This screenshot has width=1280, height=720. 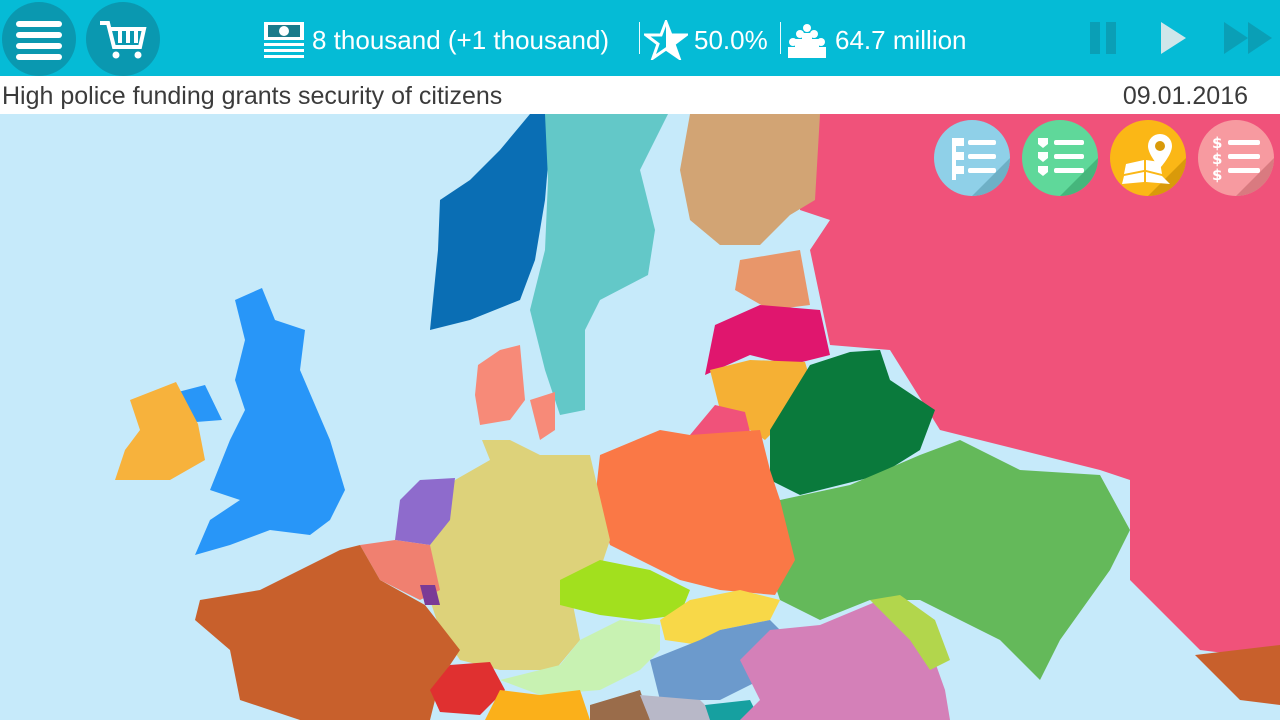 I want to click on country-denmark, so click(x=500, y=385).